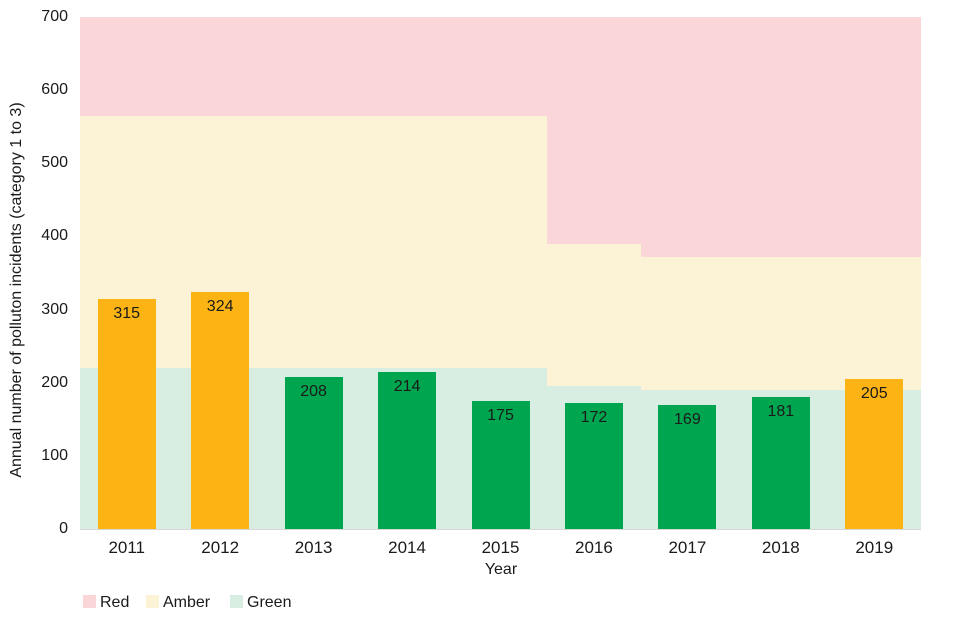 Image resolution: width=960 pixels, height=640 pixels. Describe the element at coordinates (220, 307) in the screenshot. I see `bar-value-label-2012: 324` at that location.